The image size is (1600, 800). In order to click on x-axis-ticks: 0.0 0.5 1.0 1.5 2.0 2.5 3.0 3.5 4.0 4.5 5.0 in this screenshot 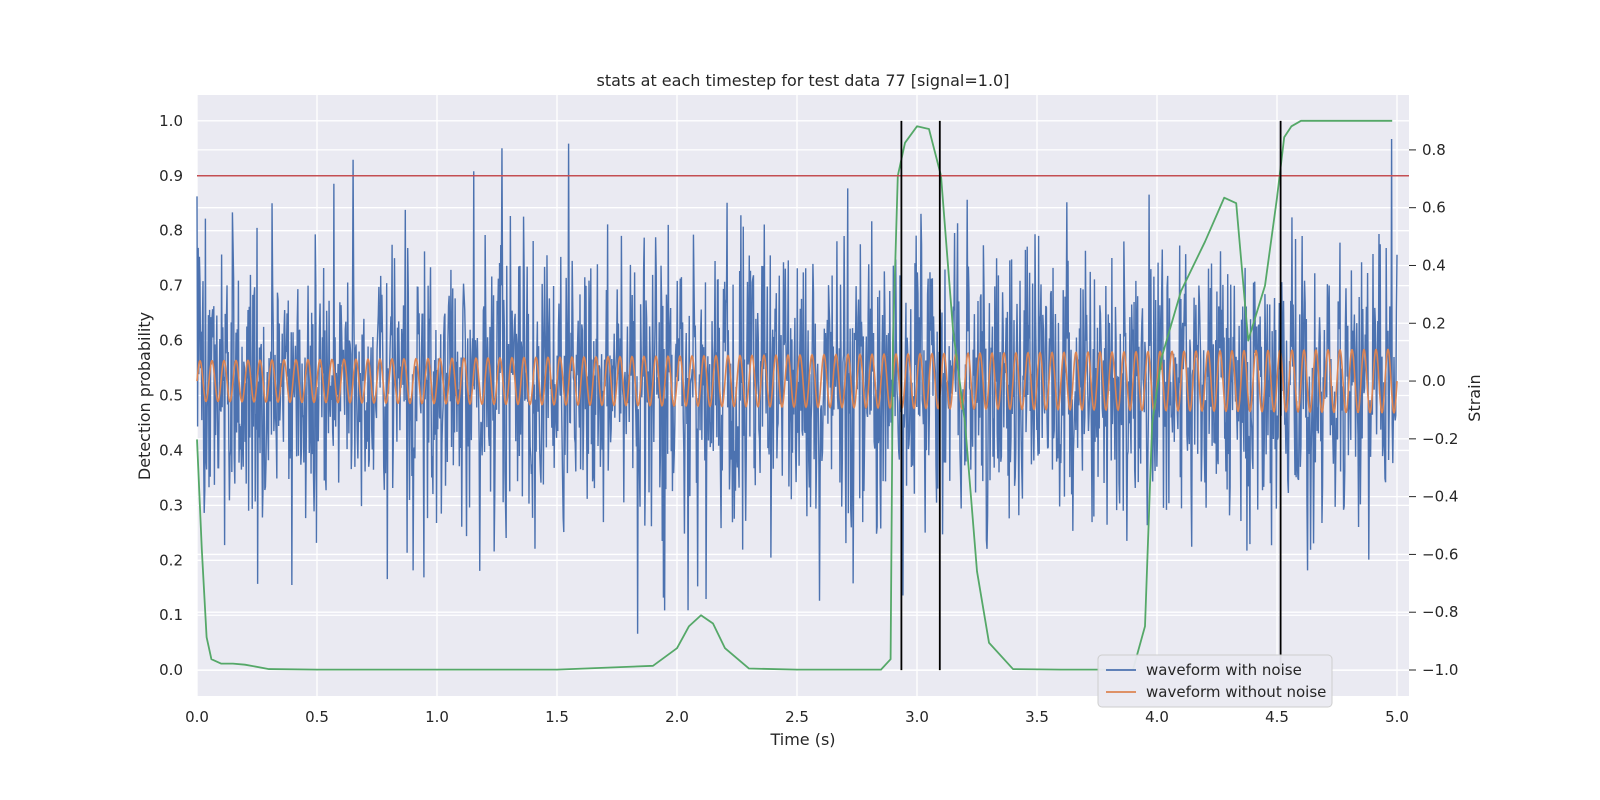, I will do `click(797, 717)`.